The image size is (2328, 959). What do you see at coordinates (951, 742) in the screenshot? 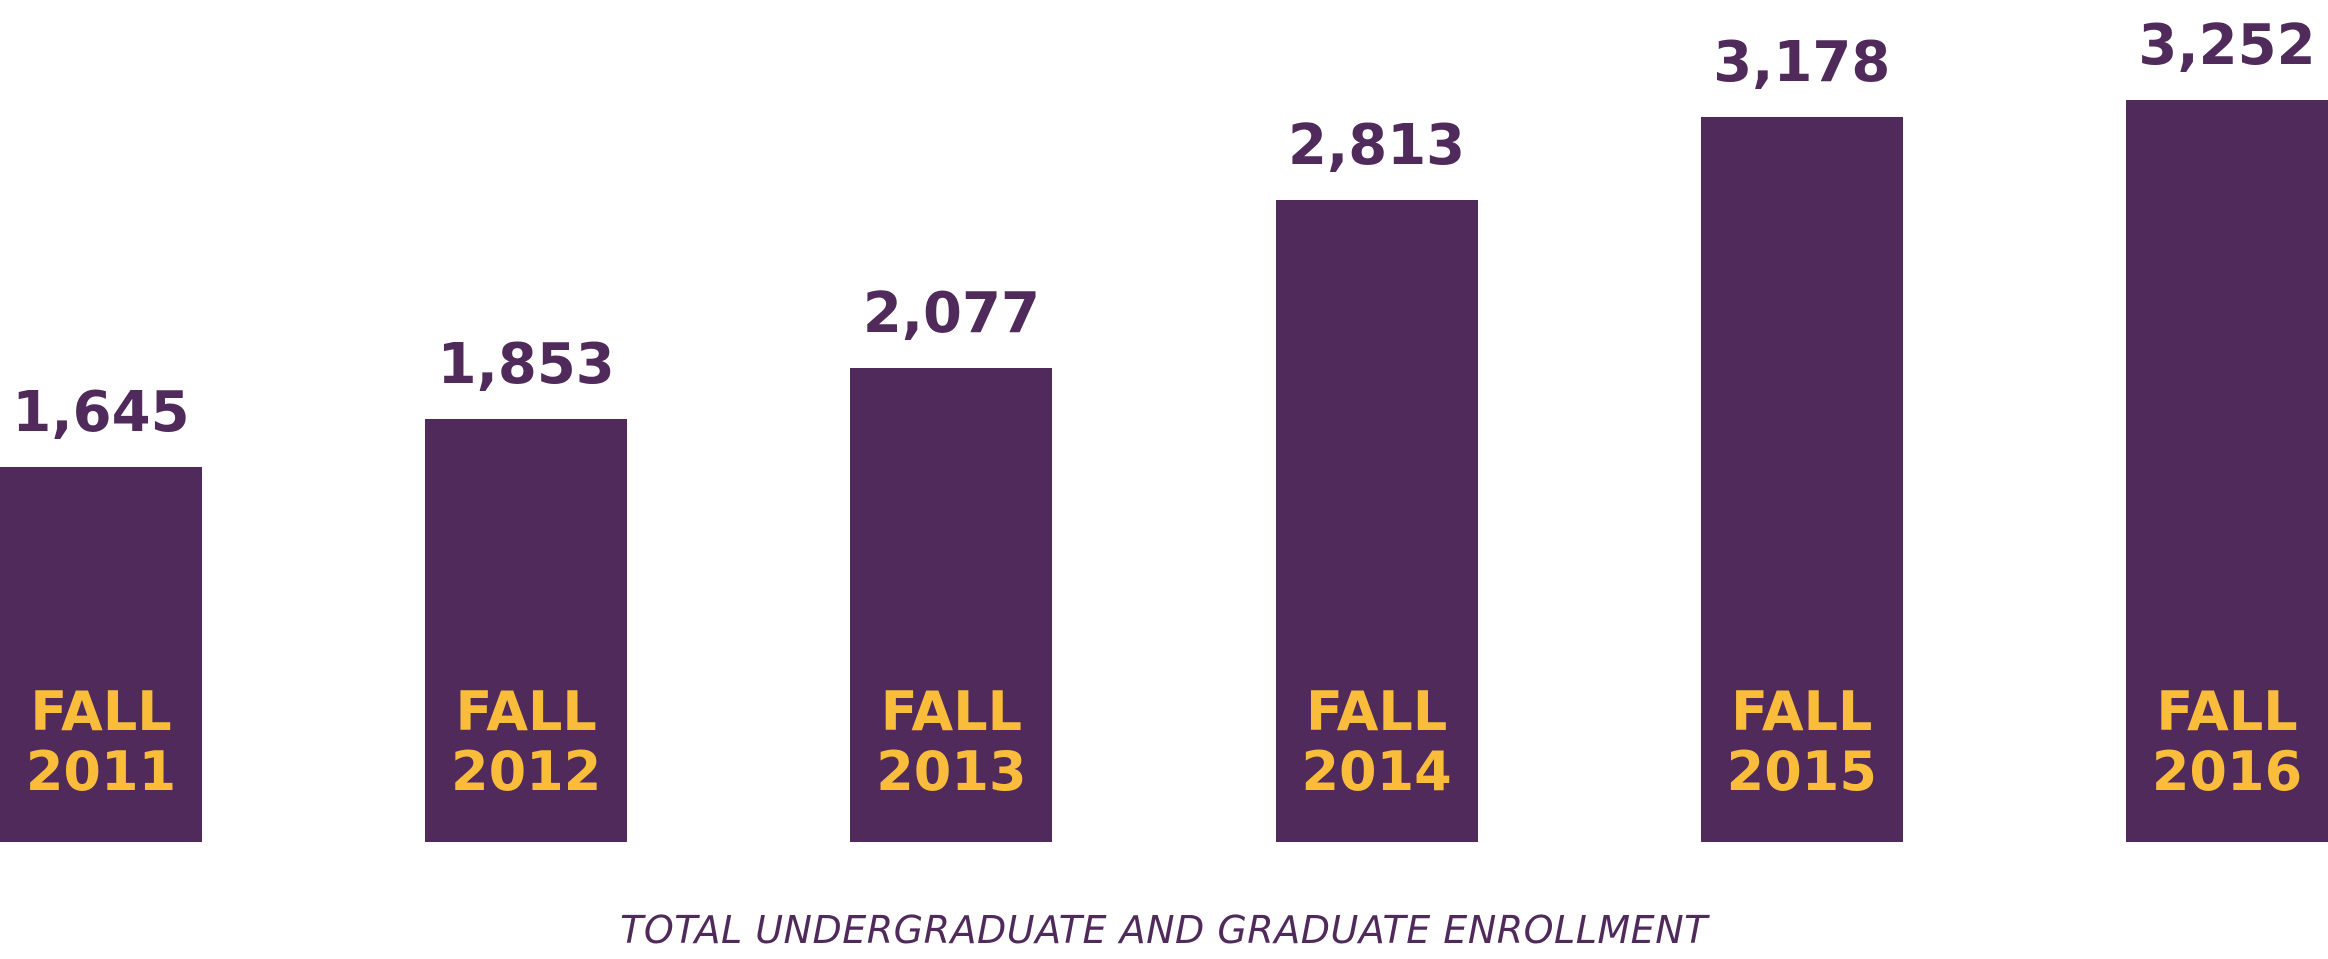
I see `x-tick-label: FALL 2013` at bounding box center [951, 742].